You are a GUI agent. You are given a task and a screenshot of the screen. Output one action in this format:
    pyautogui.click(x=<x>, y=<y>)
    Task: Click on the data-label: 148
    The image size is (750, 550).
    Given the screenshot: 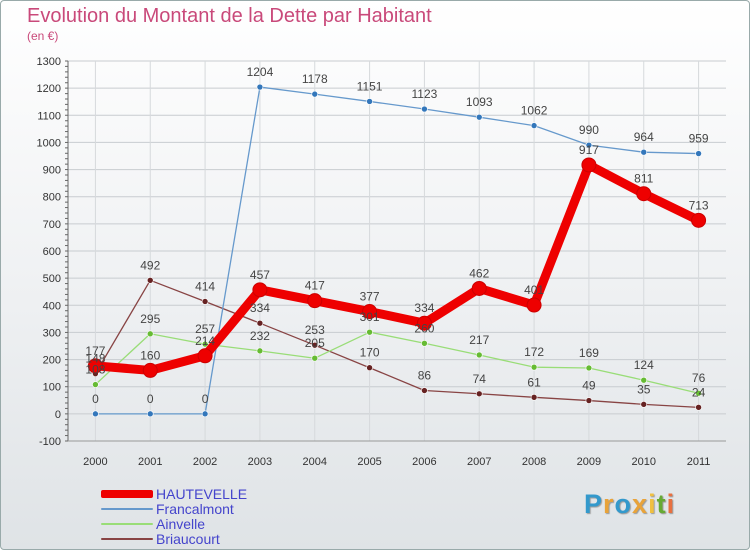 What is the action you would take?
    pyautogui.click(x=95, y=359)
    